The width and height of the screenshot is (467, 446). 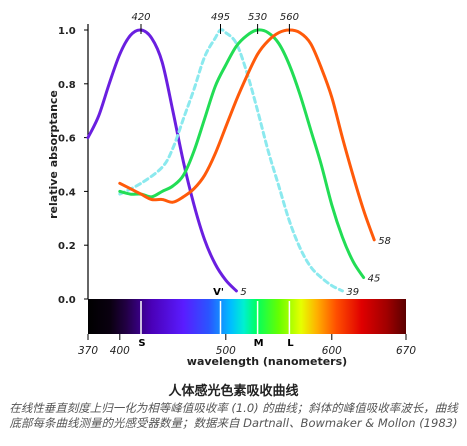 I want to click on visible-spectrum-band, so click(x=247, y=316).